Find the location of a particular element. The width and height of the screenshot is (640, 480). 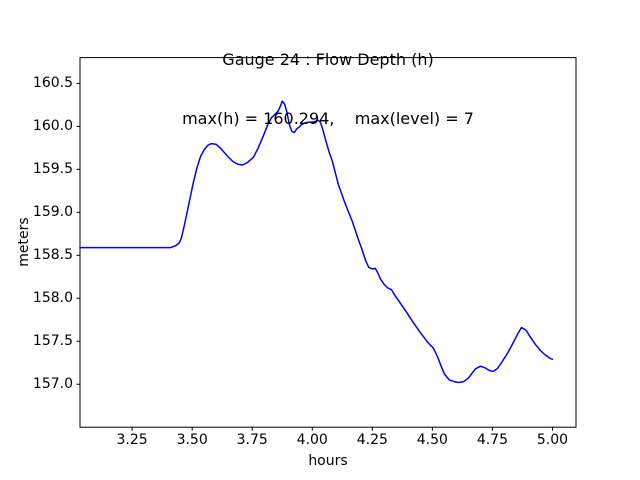

y-tick-label: 159.5 is located at coordinates (52, 169).